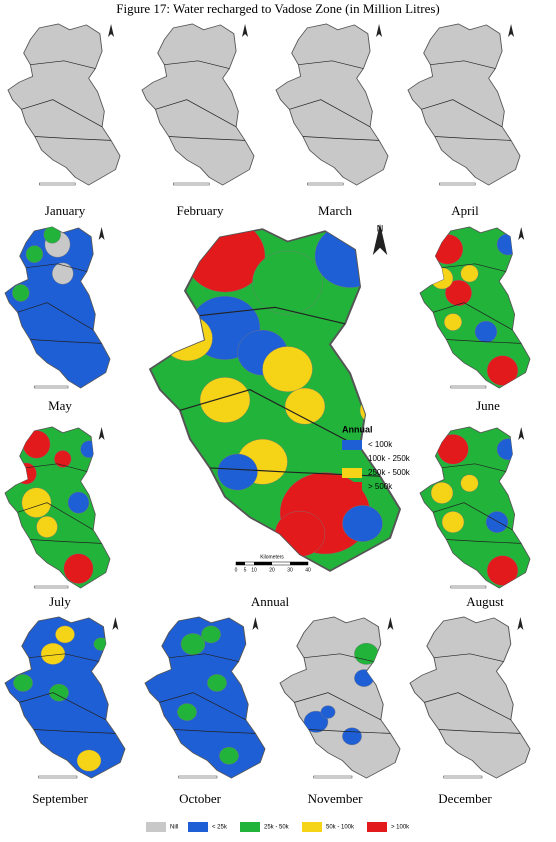 The width and height of the screenshot is (556, 842). What do you see at coordinates (200, 210) in the screenshot?
I see `map-label: February` at bounding box center [200, 210].